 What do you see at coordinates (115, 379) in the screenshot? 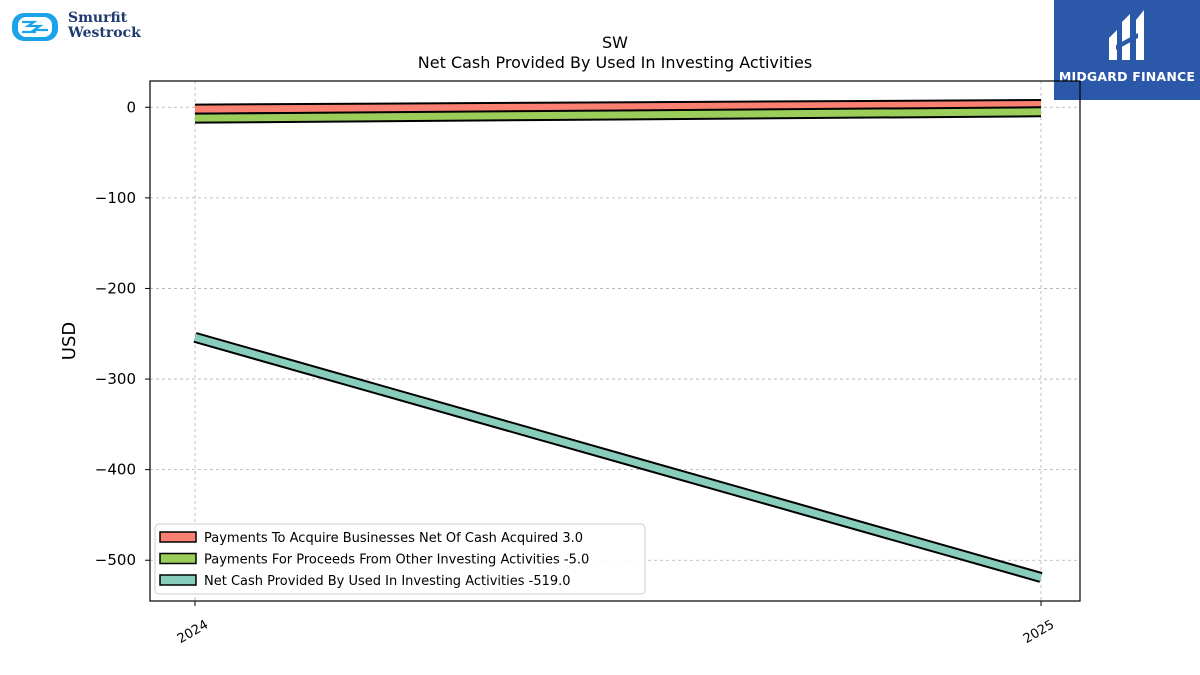
I see `y-tick-label: −300` at bounding box center [115, 379].